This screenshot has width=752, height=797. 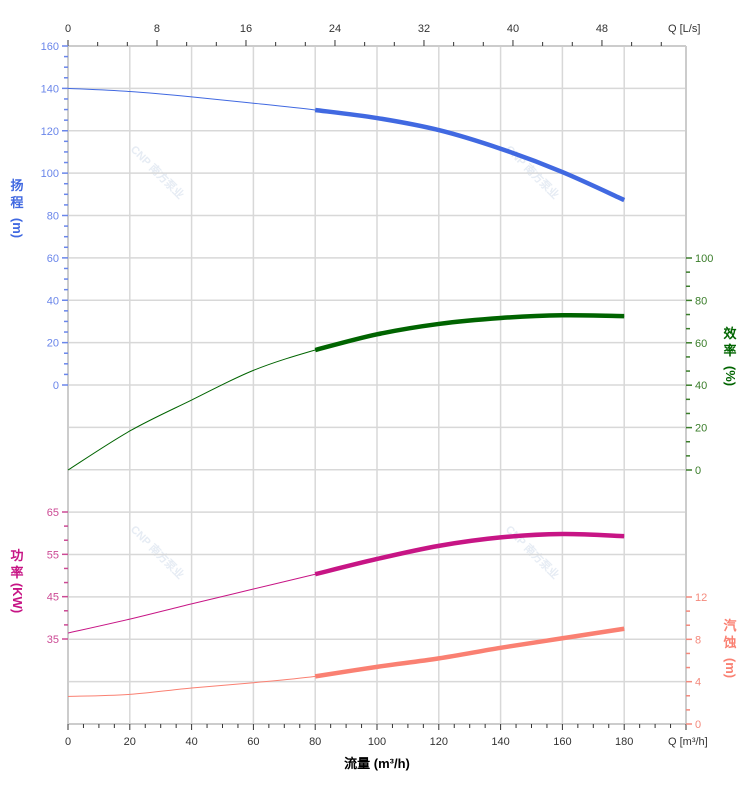 What do you see at coordinates (39, 576) in the screenshot?
I see `axis-power: 35 45 55 65 功率 (KW)` at bounding box center [39, 576].